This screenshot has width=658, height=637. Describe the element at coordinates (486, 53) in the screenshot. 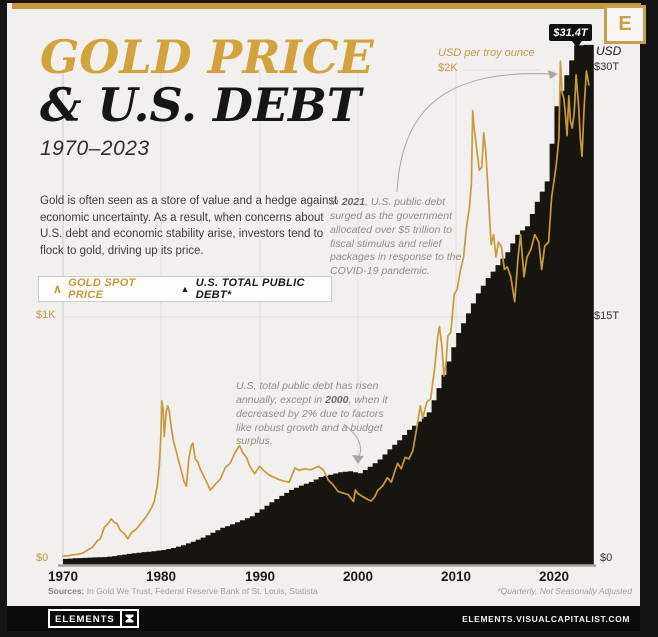

I see `left-axis-title: USD per troy ounce` at that location.